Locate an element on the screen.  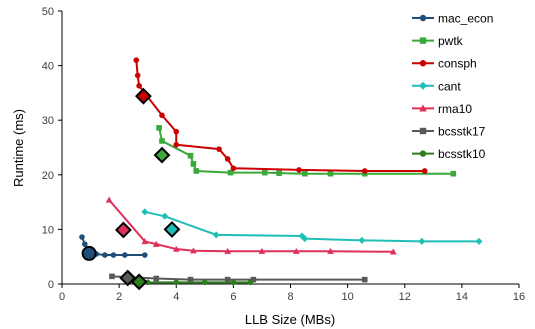
y-tick-label: 40 is located at coordinates (48, 67).